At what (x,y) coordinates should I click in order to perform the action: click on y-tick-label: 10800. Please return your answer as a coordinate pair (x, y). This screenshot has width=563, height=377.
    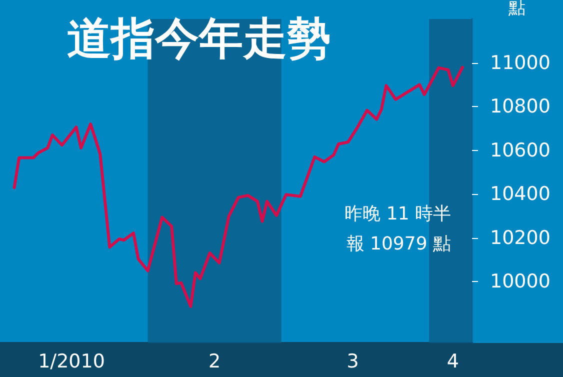
    Looking at the image, I should click on (520, 107).